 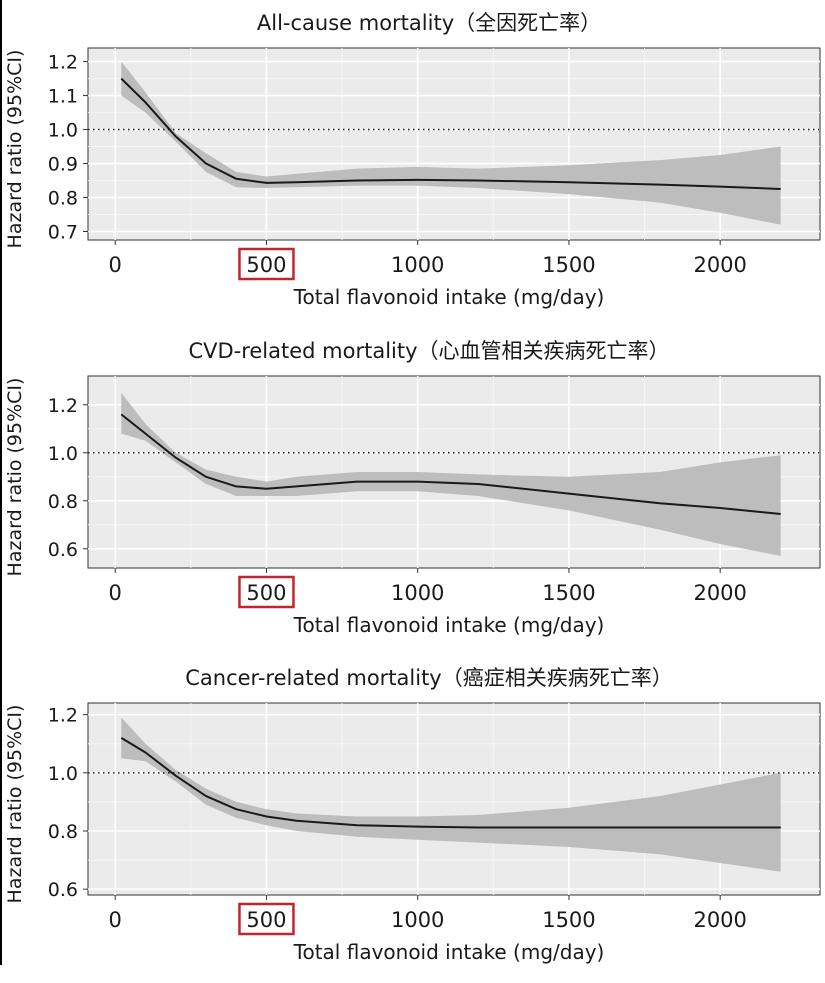 What do you see at coordinates (63, 165) in the screenshot?
I see `y-tick-label: 0.9` at bounding box center [63, 165].